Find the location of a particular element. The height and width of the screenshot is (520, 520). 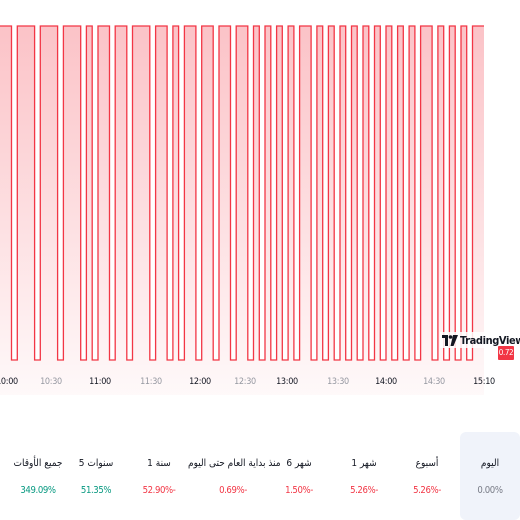

period-tab: اليوم 0.00% is located at coordinates (490, 476).